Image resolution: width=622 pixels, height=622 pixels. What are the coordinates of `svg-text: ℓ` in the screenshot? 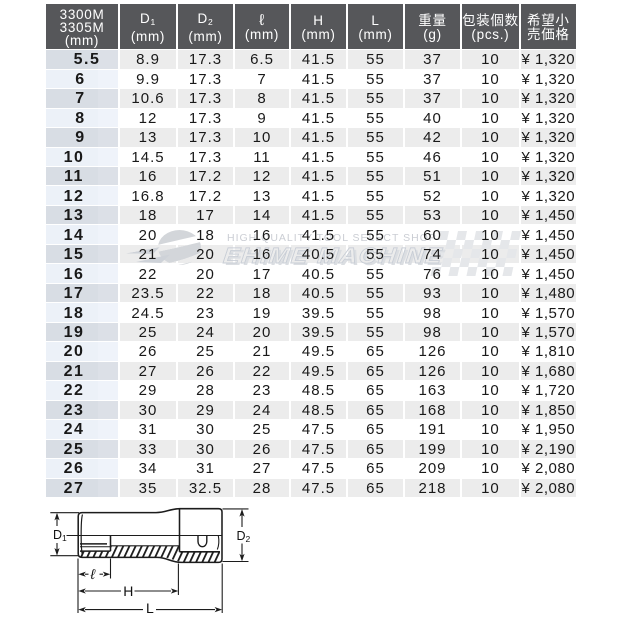 It's located at (93, 574).